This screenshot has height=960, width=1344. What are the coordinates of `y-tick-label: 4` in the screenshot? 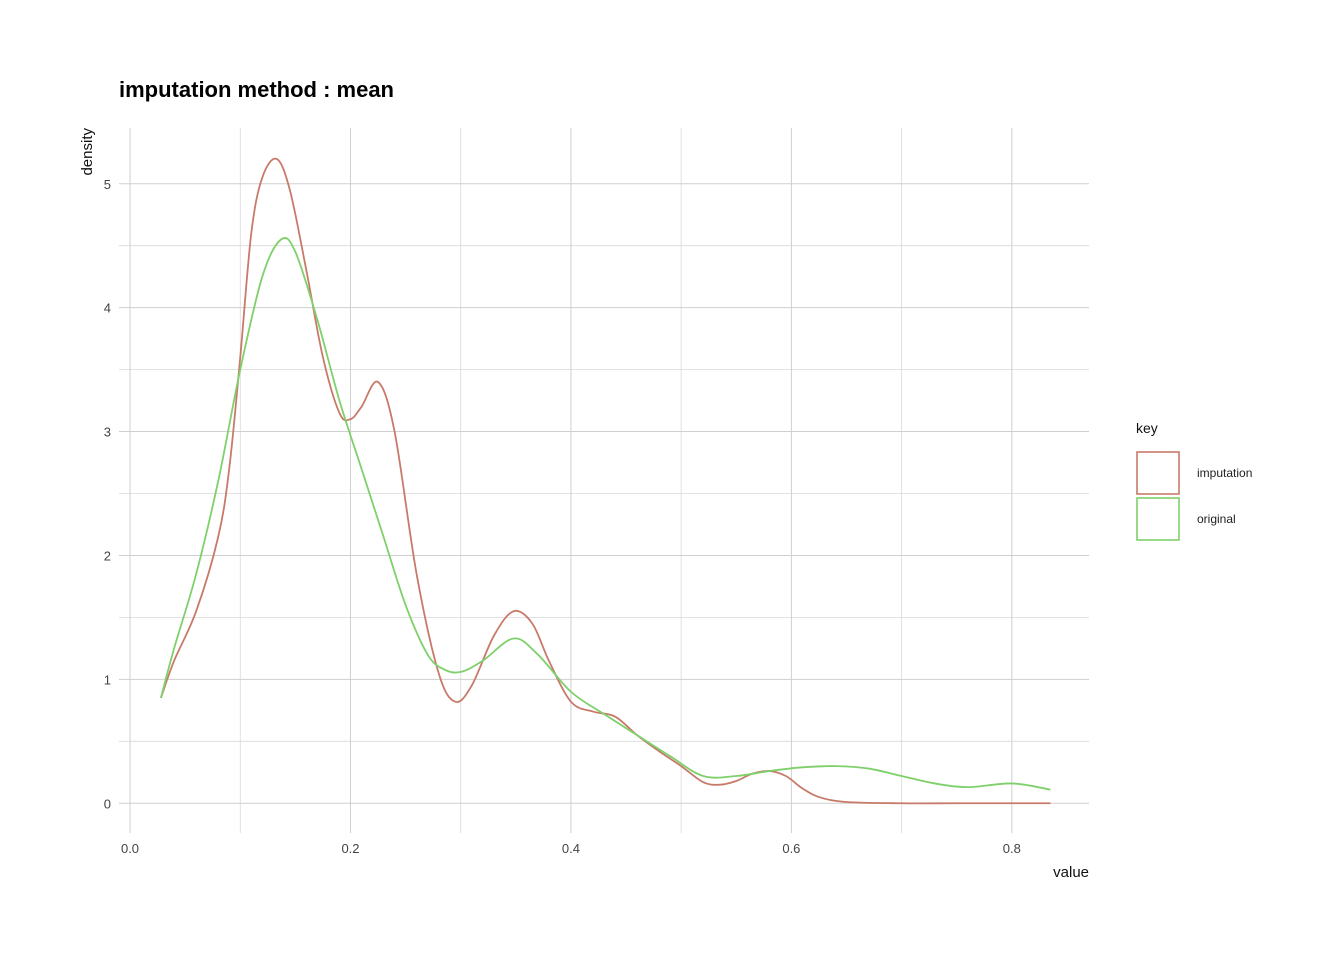 It's located at (107, 308).